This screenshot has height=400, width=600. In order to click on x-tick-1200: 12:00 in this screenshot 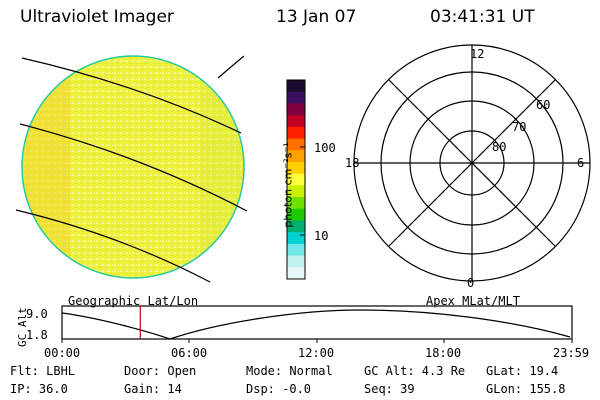, I will do `click(316, 353)`.